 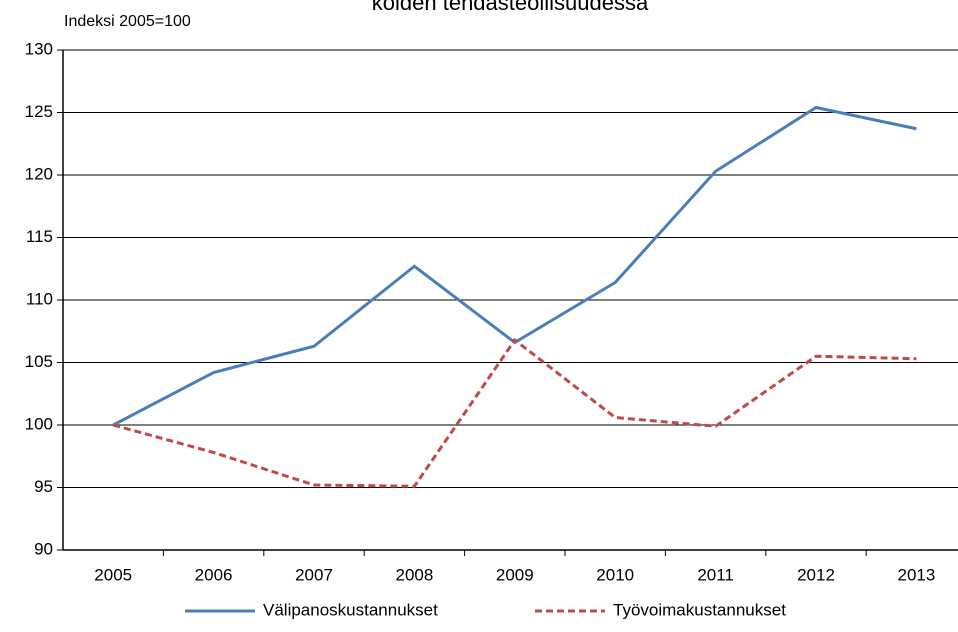 What do you see at coordinates (414, 574) in the screenshot?
I see `x-tick-label: 2008` at bounding box center [414, 574].